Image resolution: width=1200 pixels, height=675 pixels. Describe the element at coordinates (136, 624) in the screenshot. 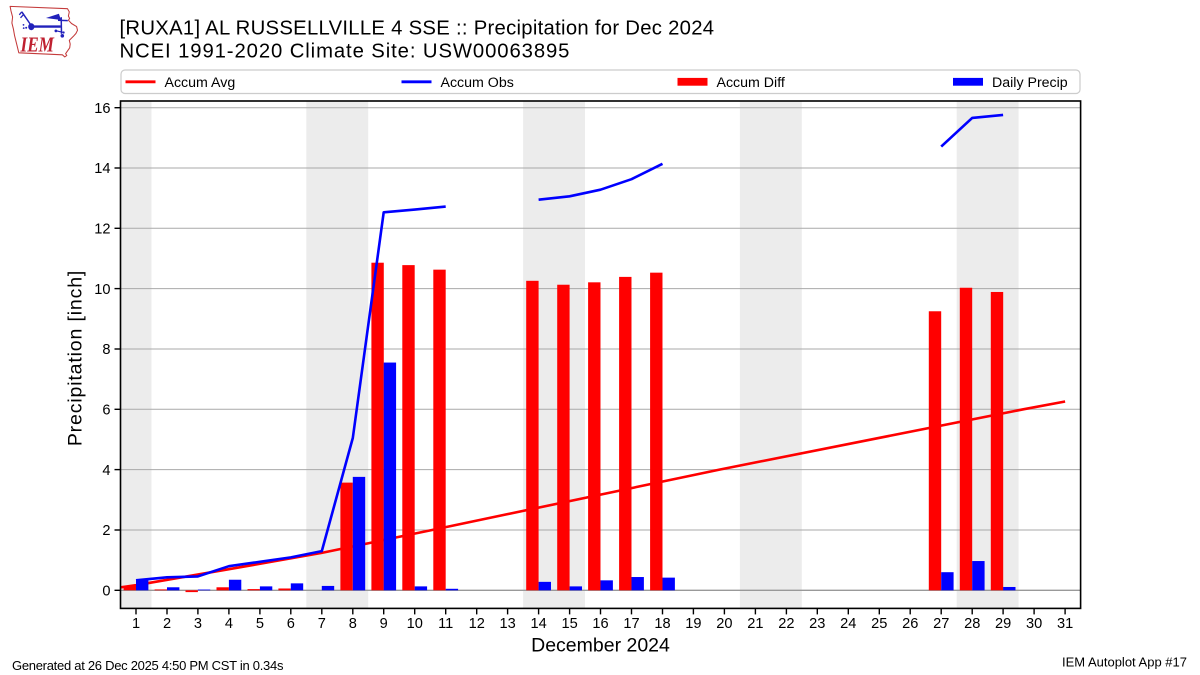

I see `svg-text: 1` at that location.